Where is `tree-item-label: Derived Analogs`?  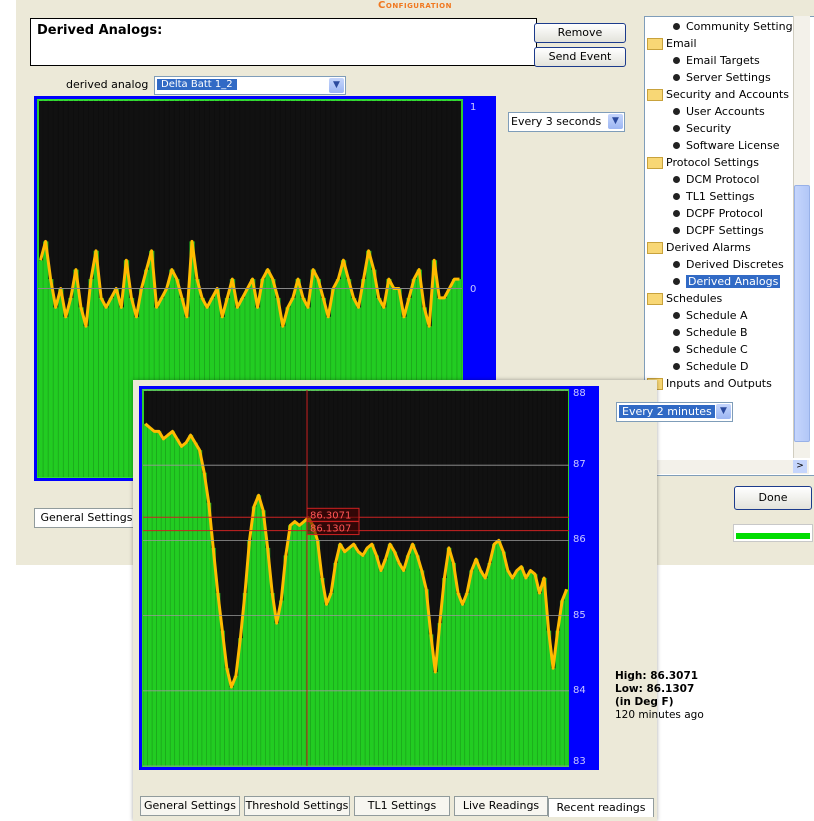 tree-item-label: Derived Analogs is located at coordinates (733, 281).